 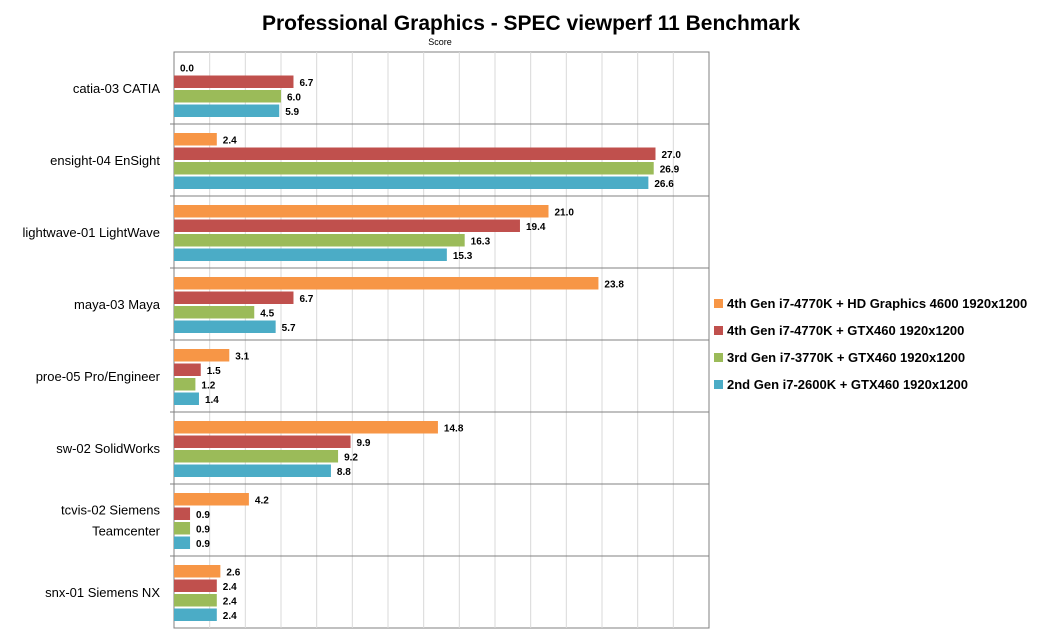 What do you see at coordinates (565, 212) in the screenshot?
I see `data-label: 21.0` at bounding box center [565, 212].